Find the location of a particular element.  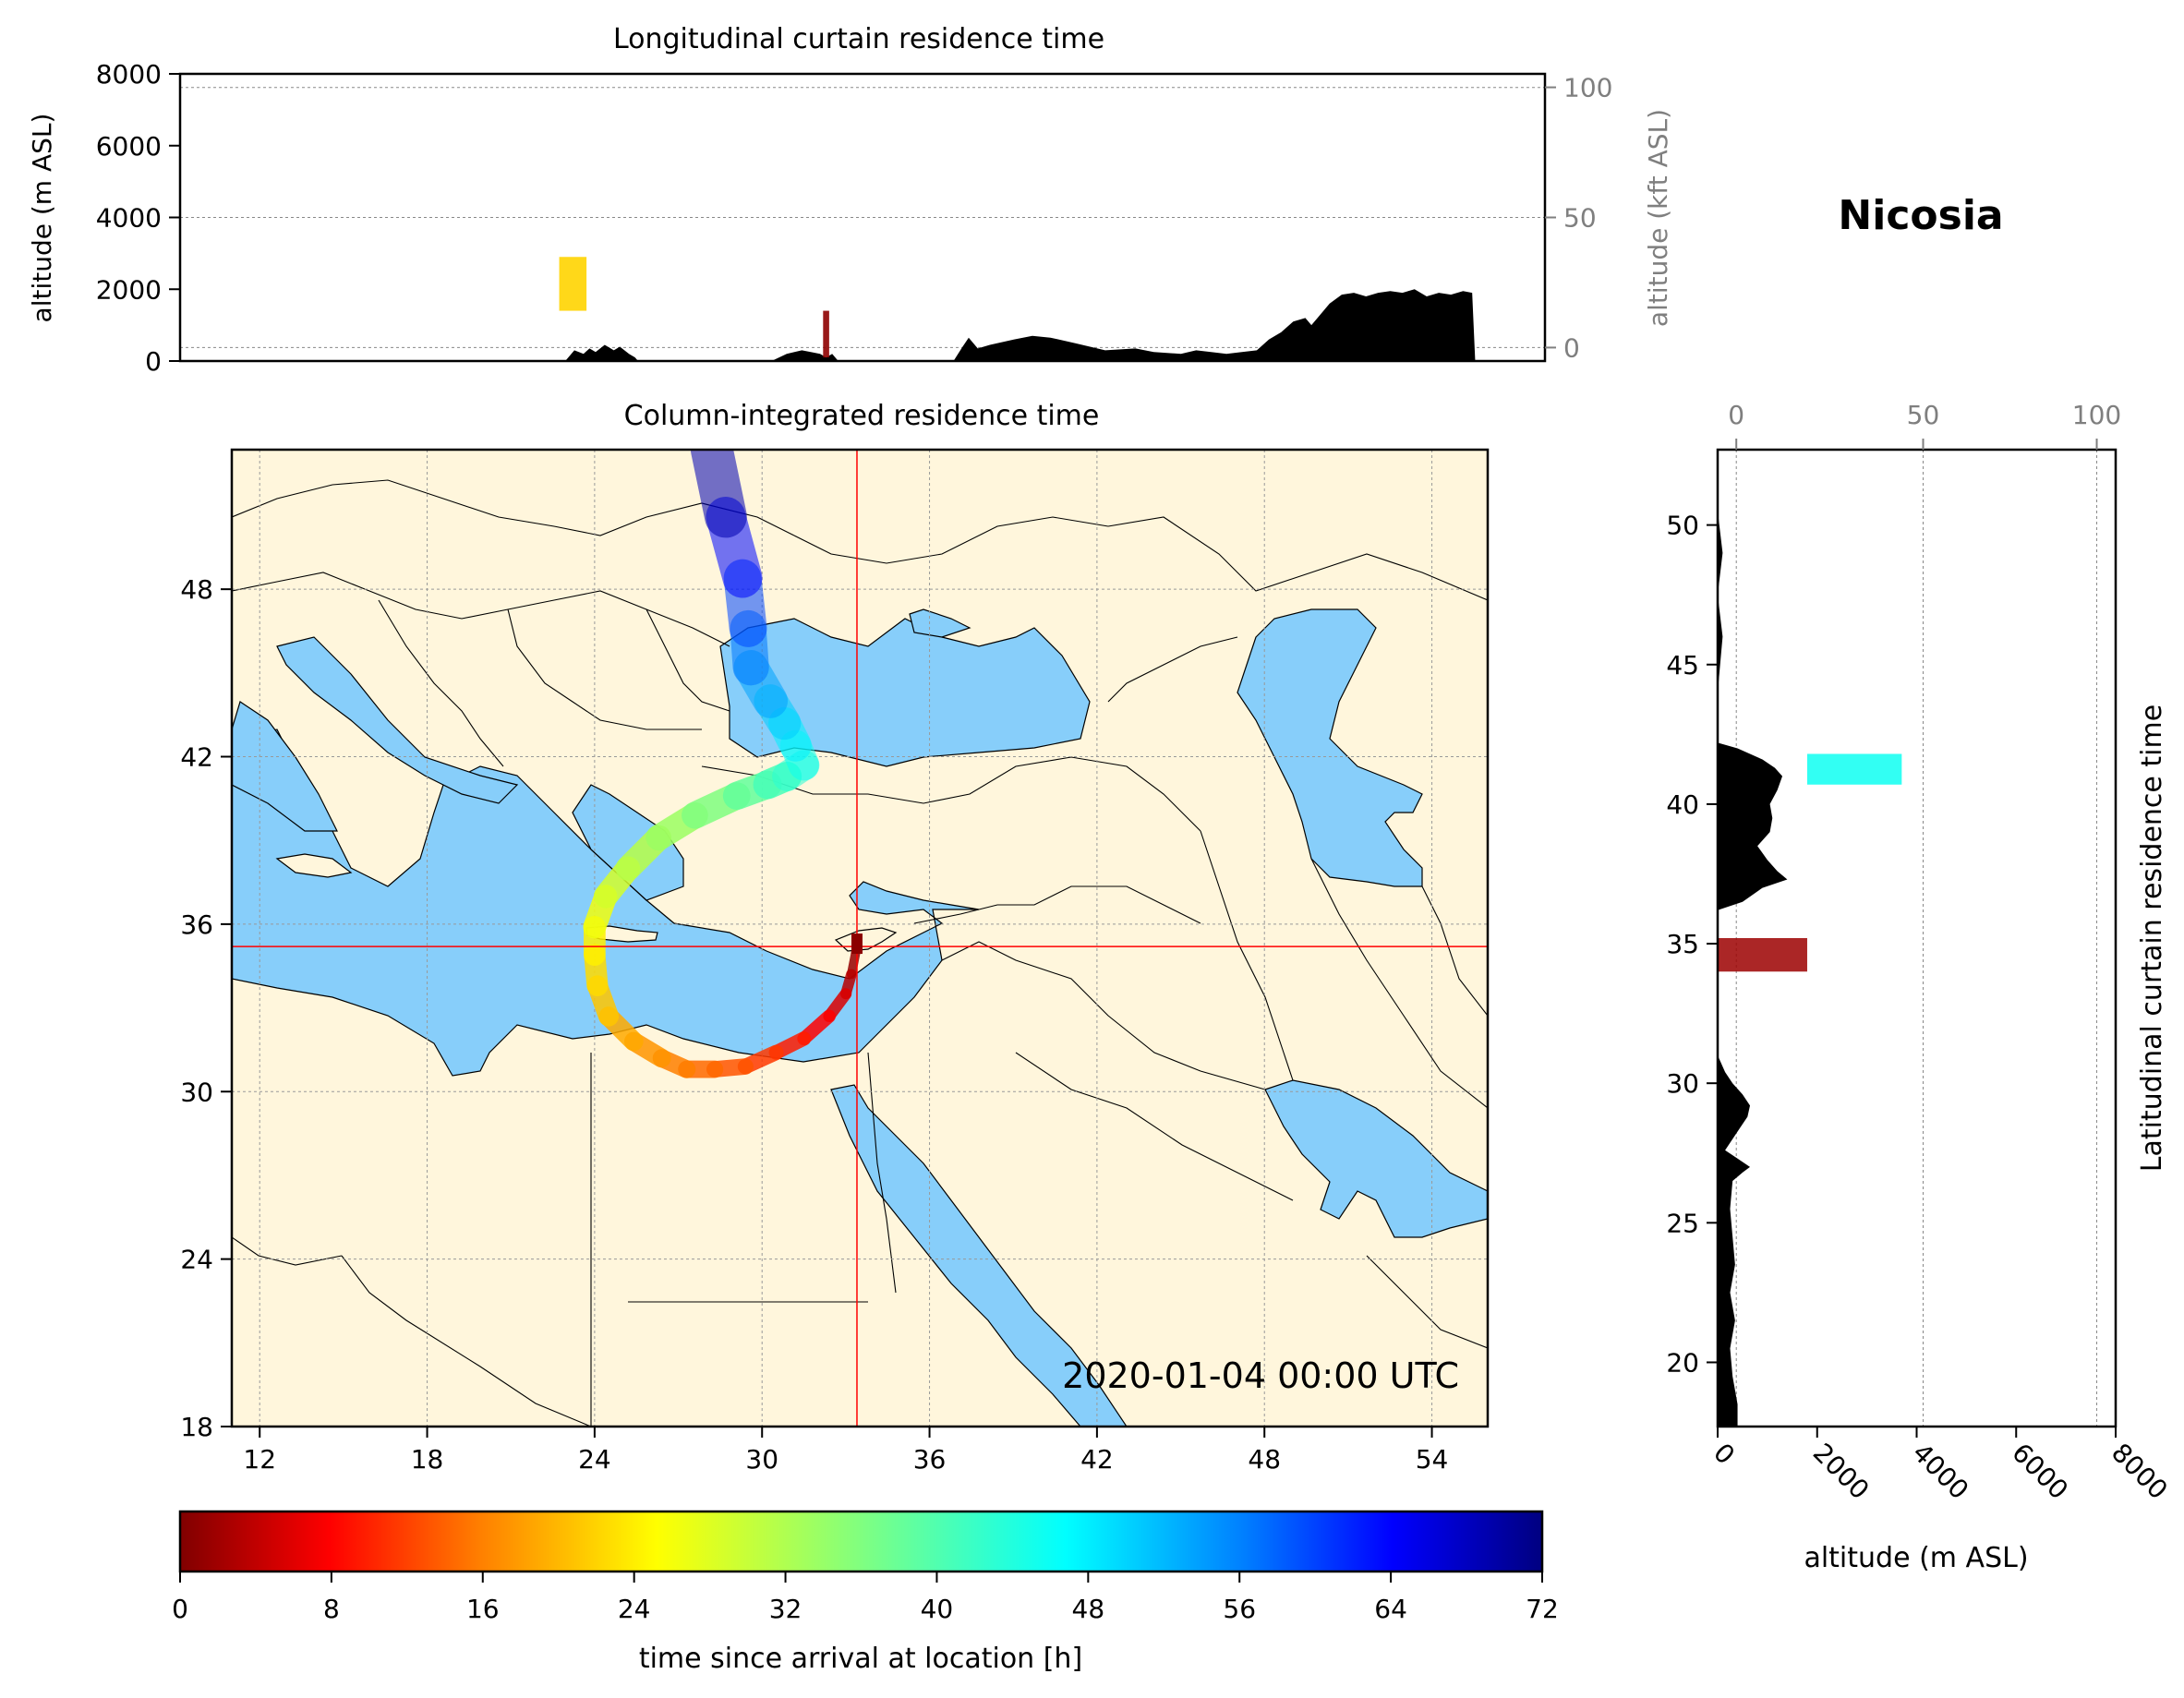

latitudinal-xtick-label: 0 is located at coordinates (1724, 1454).